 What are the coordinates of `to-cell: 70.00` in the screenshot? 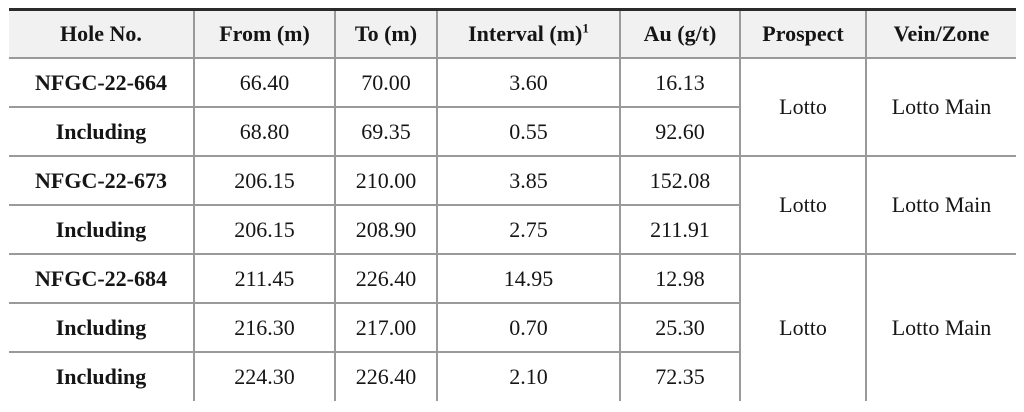 It's located at (386, 82).